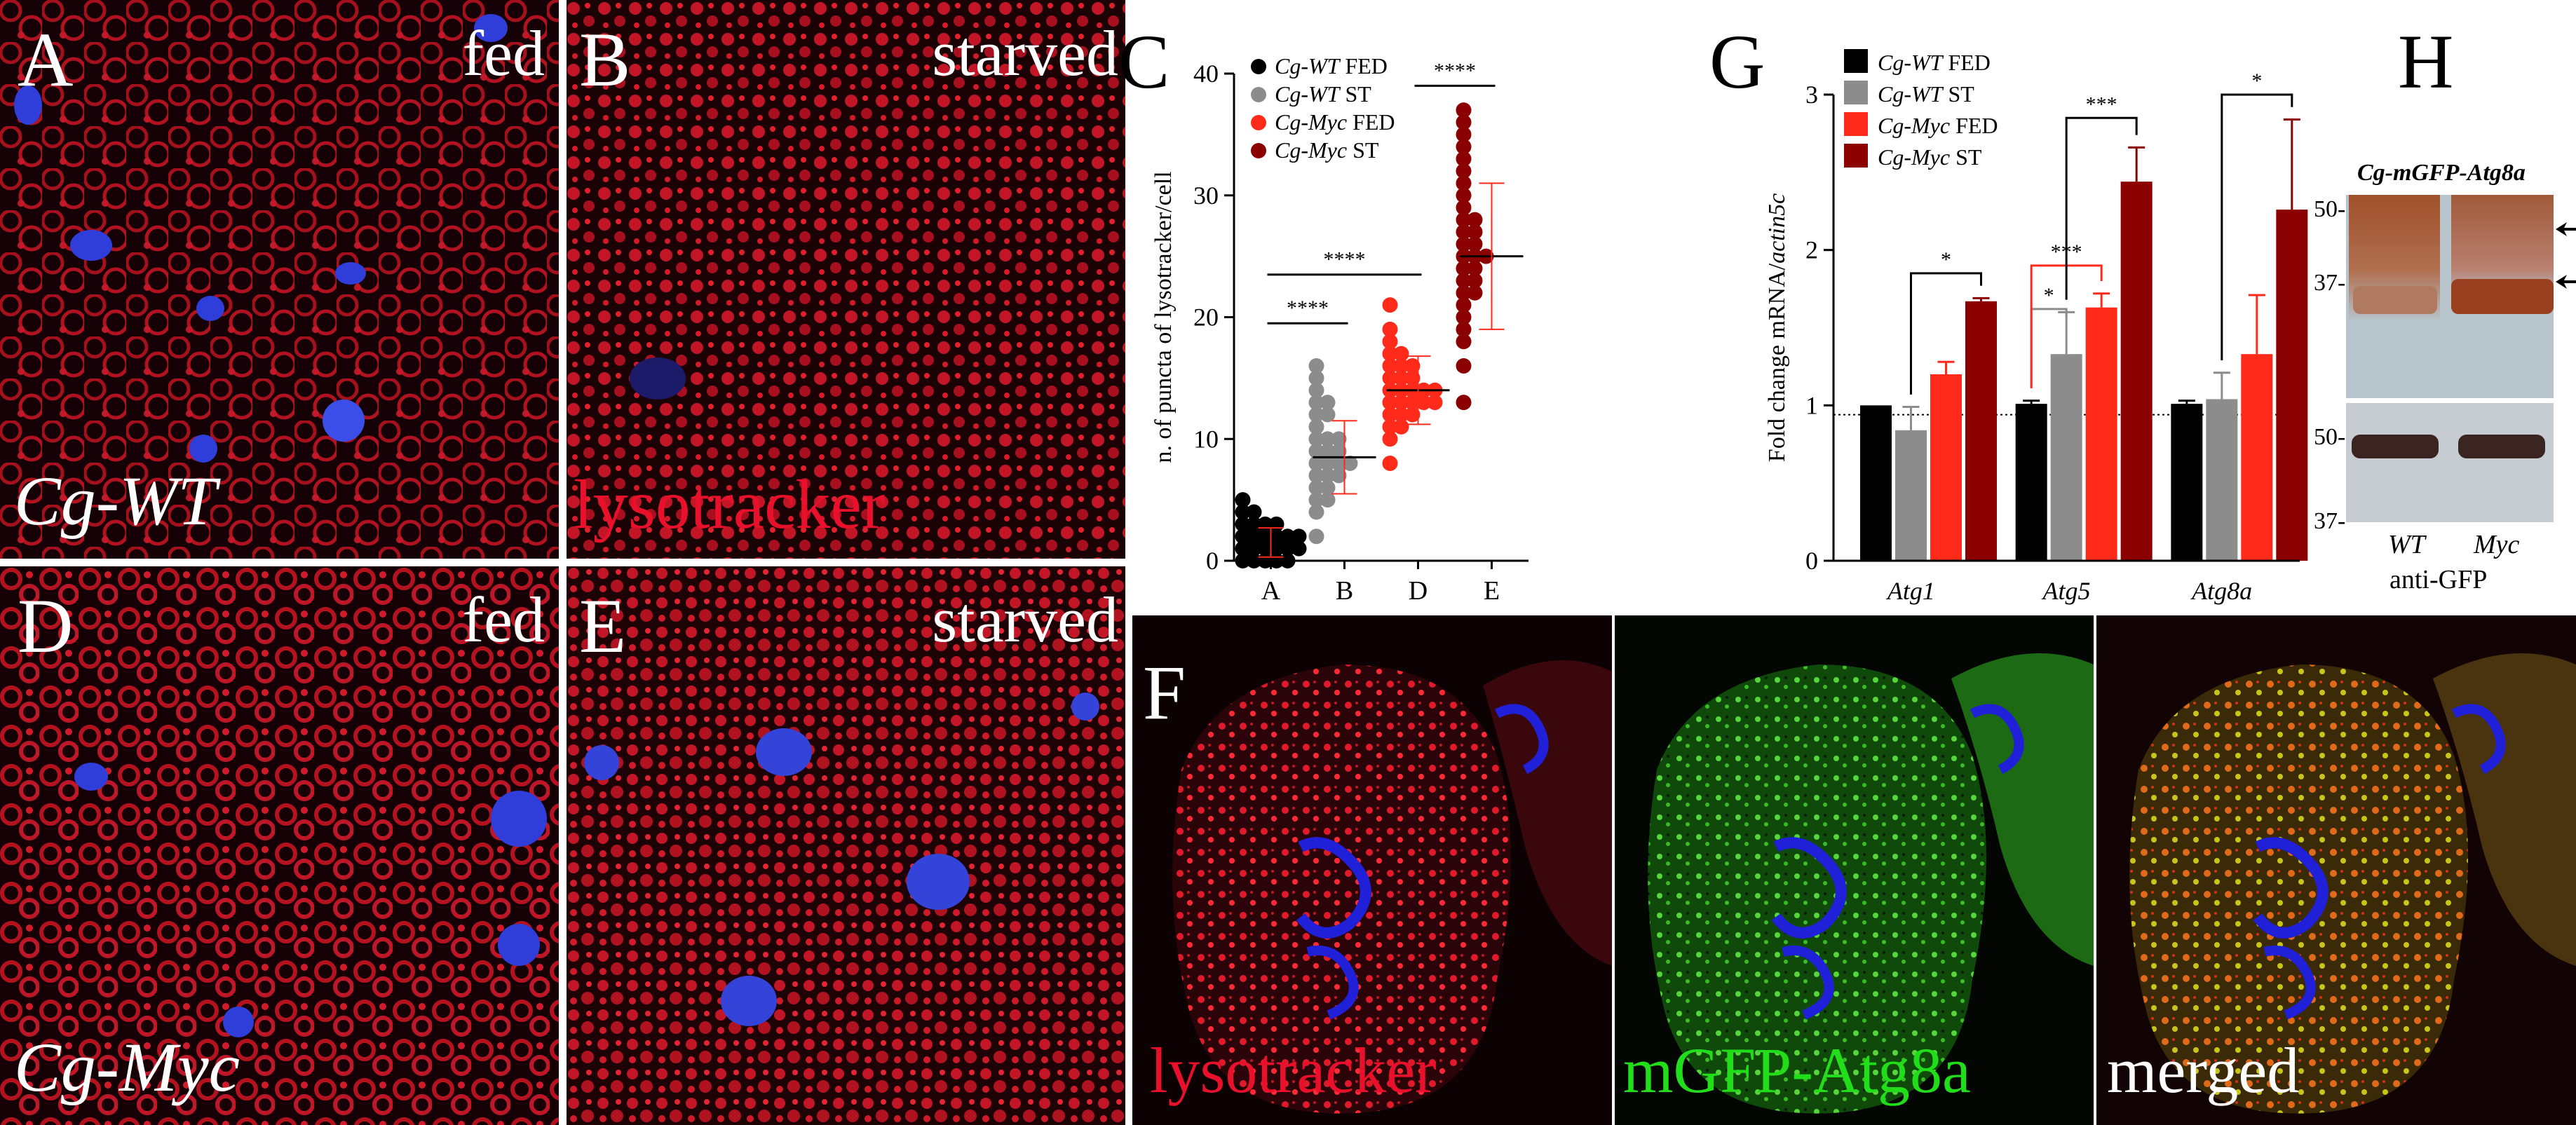  What do you see at coordinates (1331, 66) in the screenshot?
I see `legend-label: Cg-WT FED` at bounding box center [1331, 66].